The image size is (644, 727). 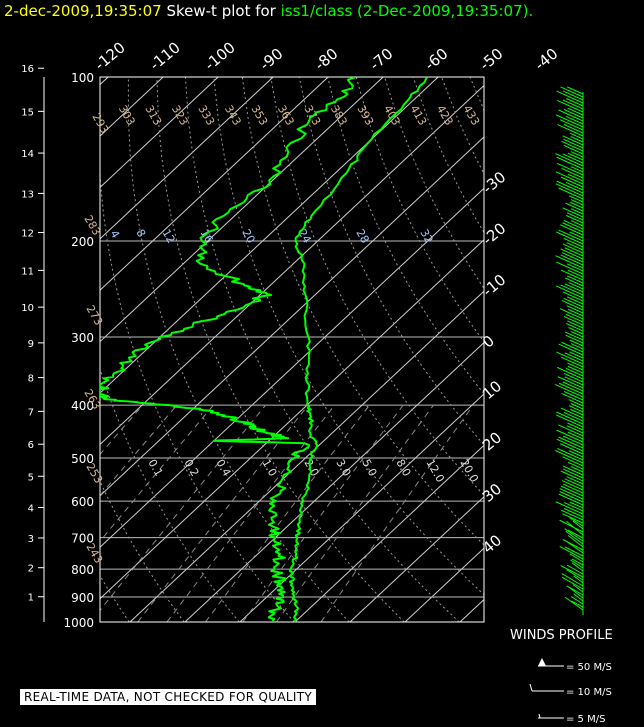 I want to click on mixing-ratio-label: 12.0, so click(x=435, y=471).